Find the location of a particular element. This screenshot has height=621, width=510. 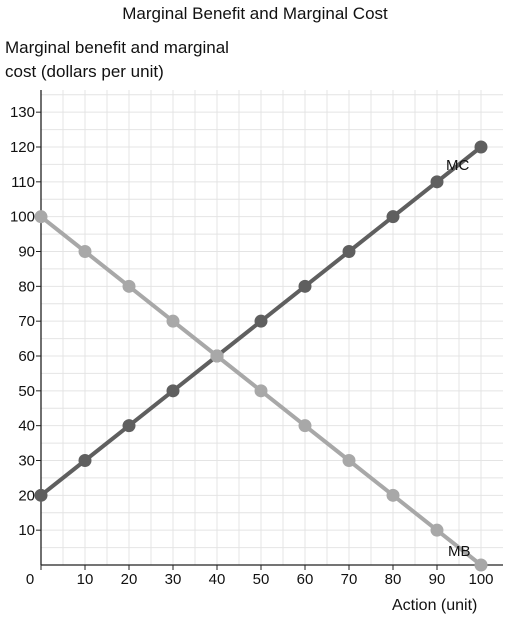

y-axis-label-line-2: cost (dollars per unit) is located at coordinates (84, 71).